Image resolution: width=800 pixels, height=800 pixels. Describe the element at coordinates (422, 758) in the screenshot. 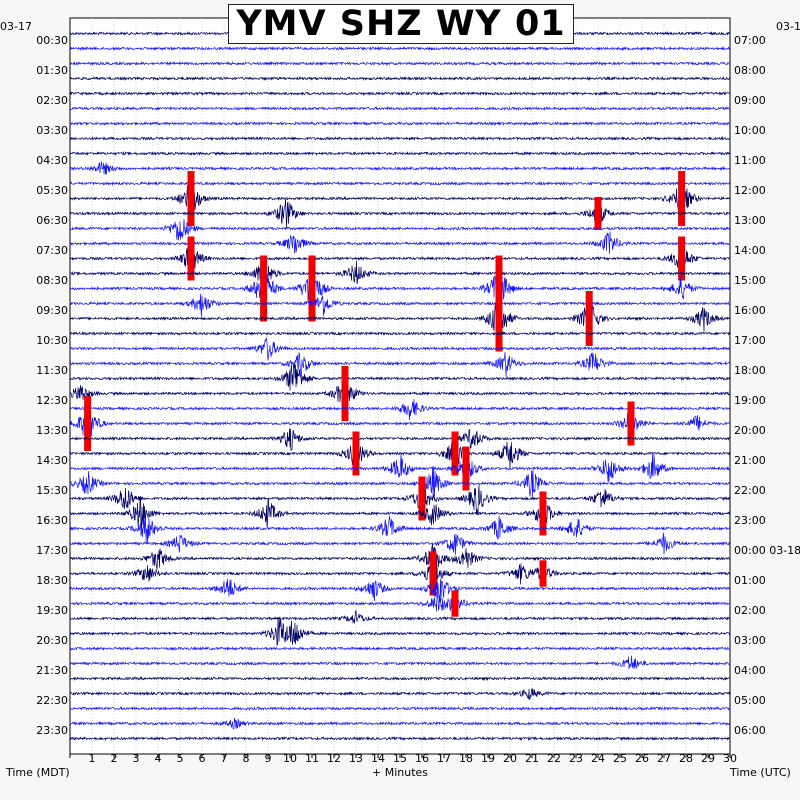

I see `x-tick-label: 16` at that location.